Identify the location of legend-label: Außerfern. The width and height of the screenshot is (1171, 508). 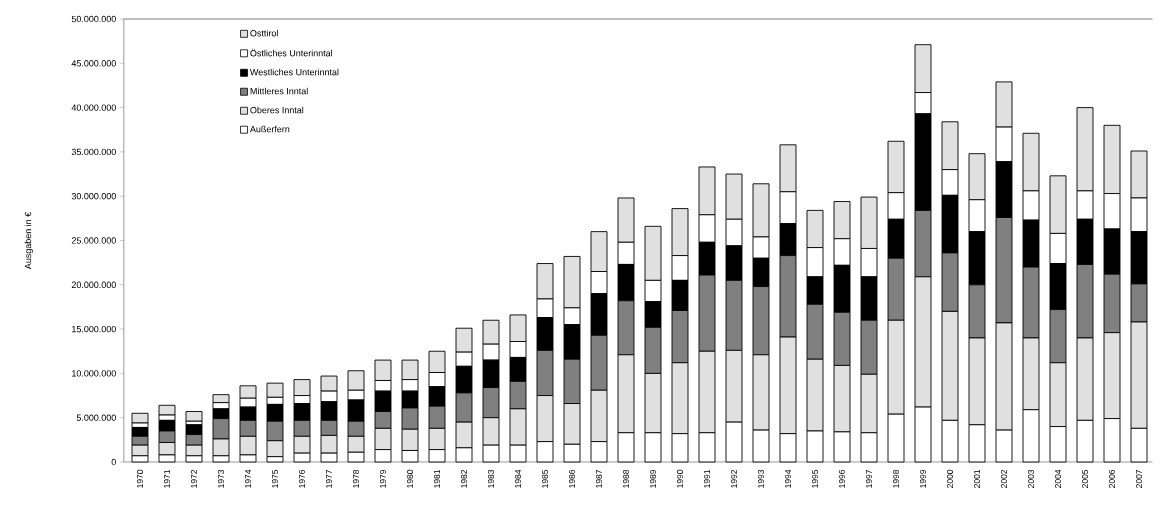
(269, 129).